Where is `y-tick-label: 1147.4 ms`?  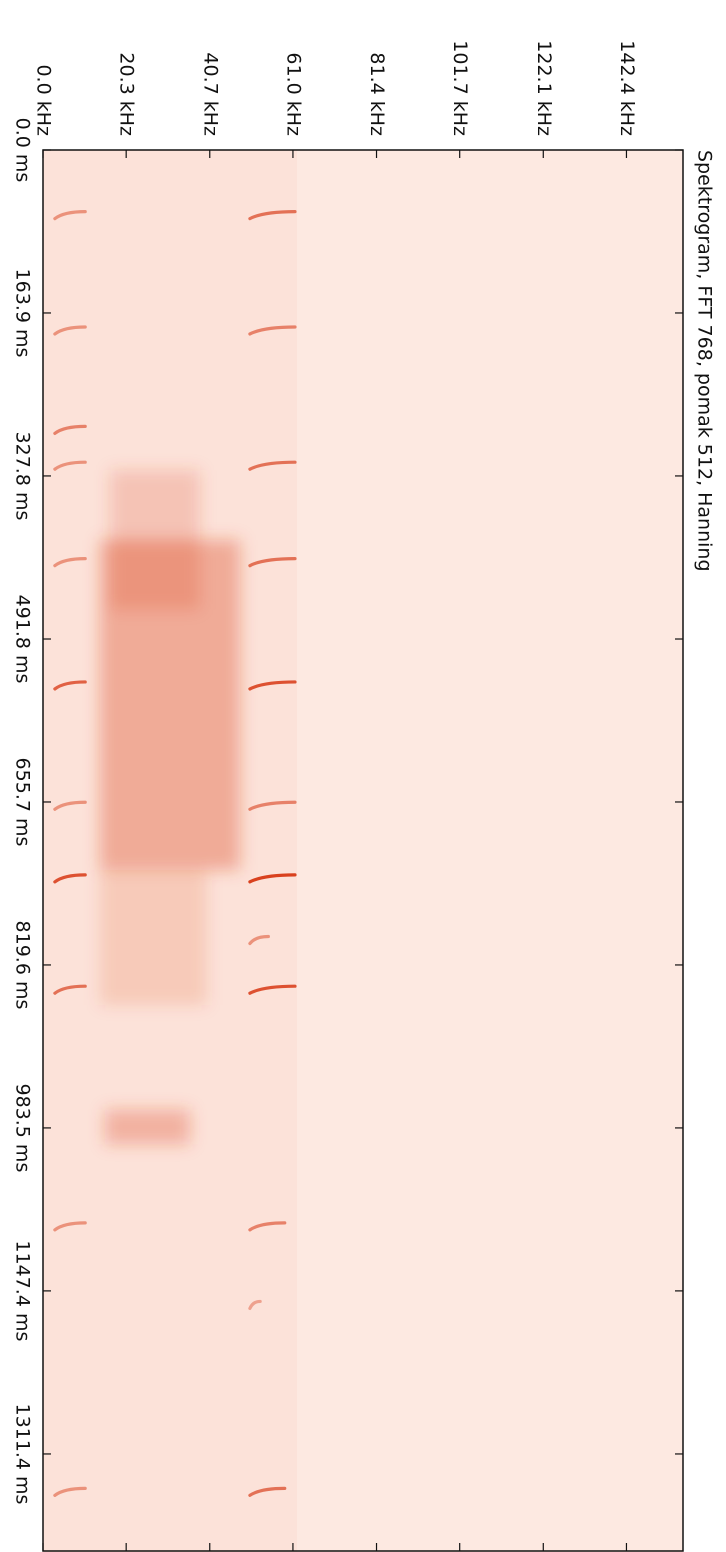
y-tick-label: 1147.4 ms is located at coordinates (23, 1290).